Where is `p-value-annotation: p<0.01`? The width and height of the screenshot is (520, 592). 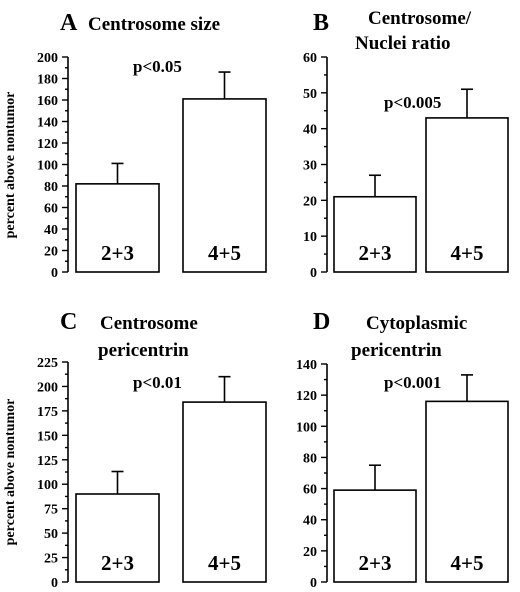
p-value-annotation: p<0.01 is located at coordinates (157, 382).